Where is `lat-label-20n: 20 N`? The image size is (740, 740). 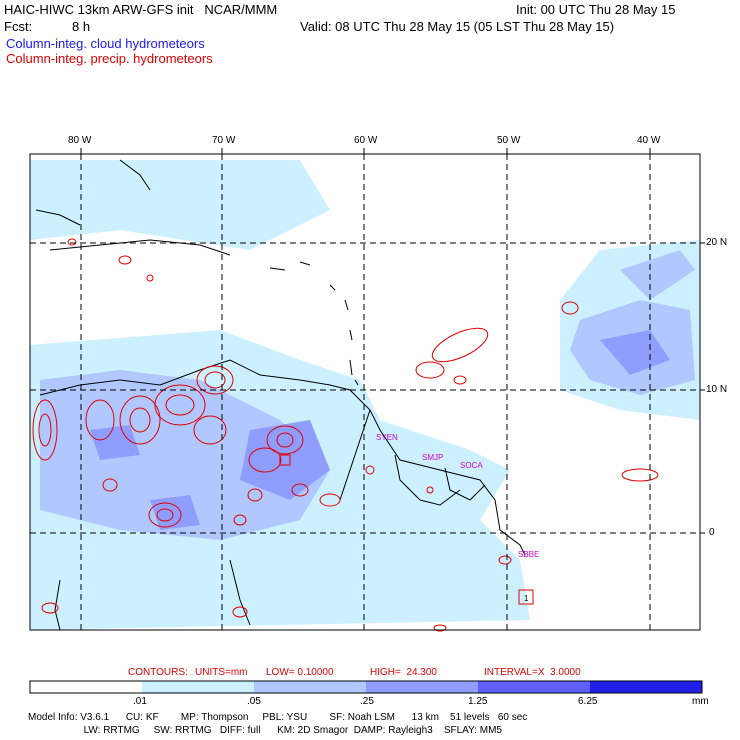 lat-label-20n: 20 N is located at coordinates (717, 242).